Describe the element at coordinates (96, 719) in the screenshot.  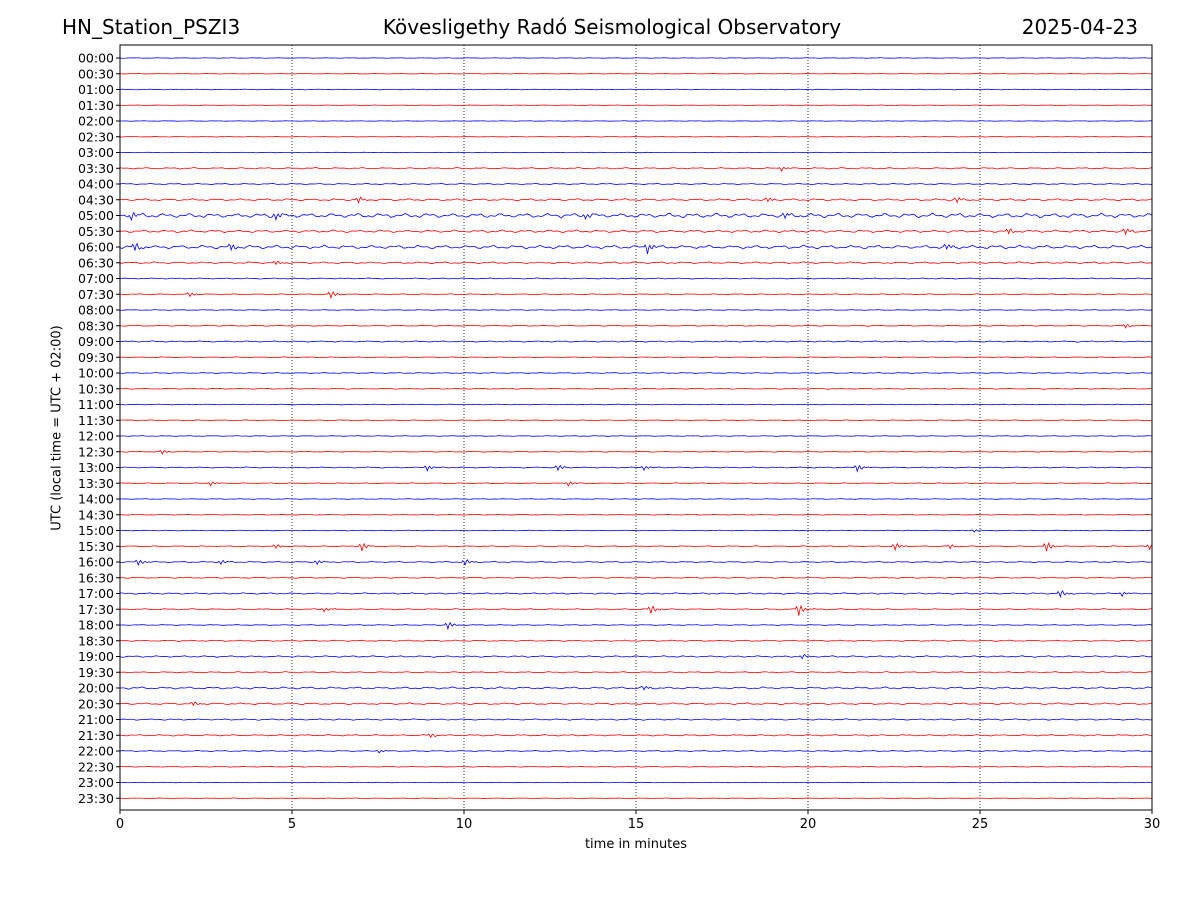
I see `y-tick-label: 21:00` at that location.